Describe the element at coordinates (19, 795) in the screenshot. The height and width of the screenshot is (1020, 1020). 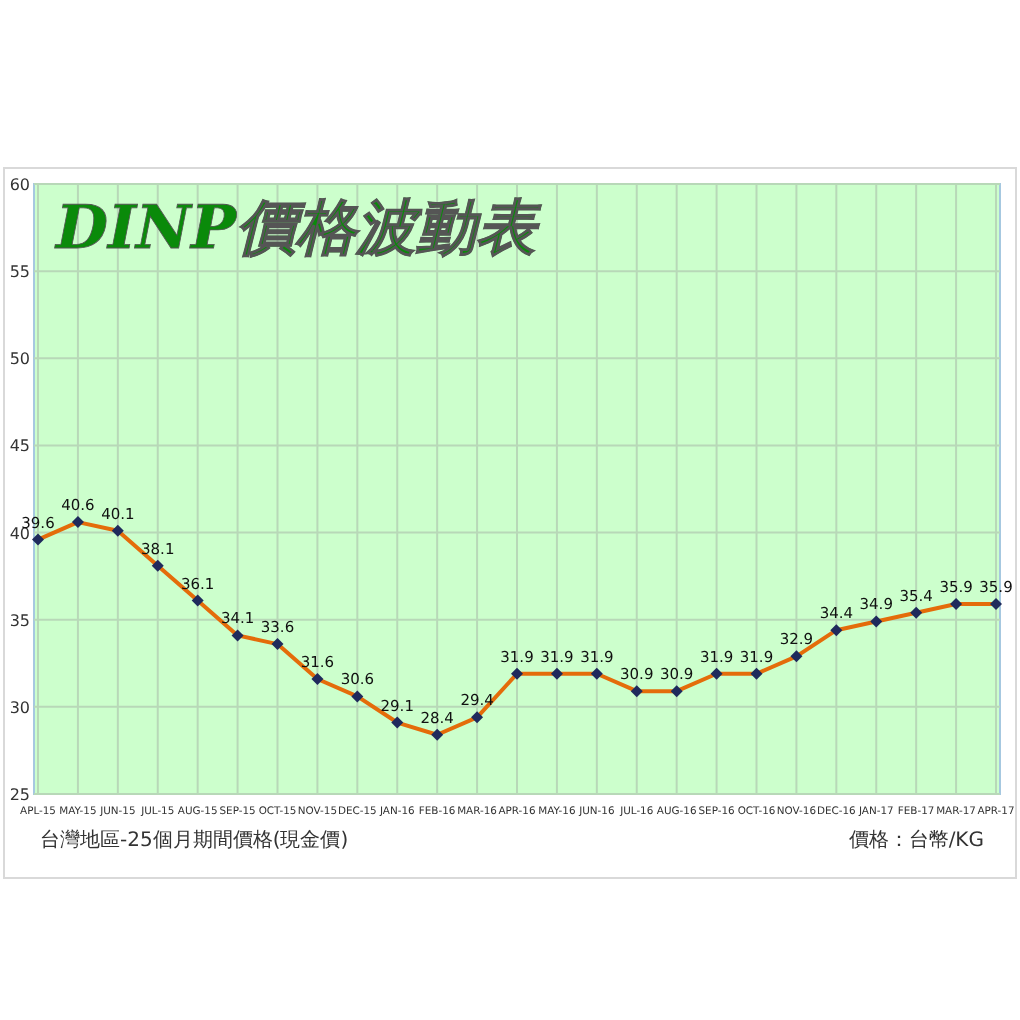
I see `y-tick-label: 25` at that location.